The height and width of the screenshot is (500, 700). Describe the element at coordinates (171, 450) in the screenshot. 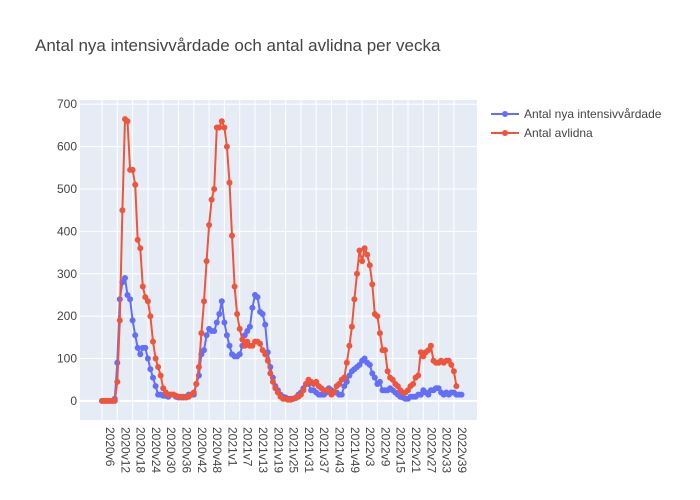

I see `x-tick-label: 2020v30` at that location.